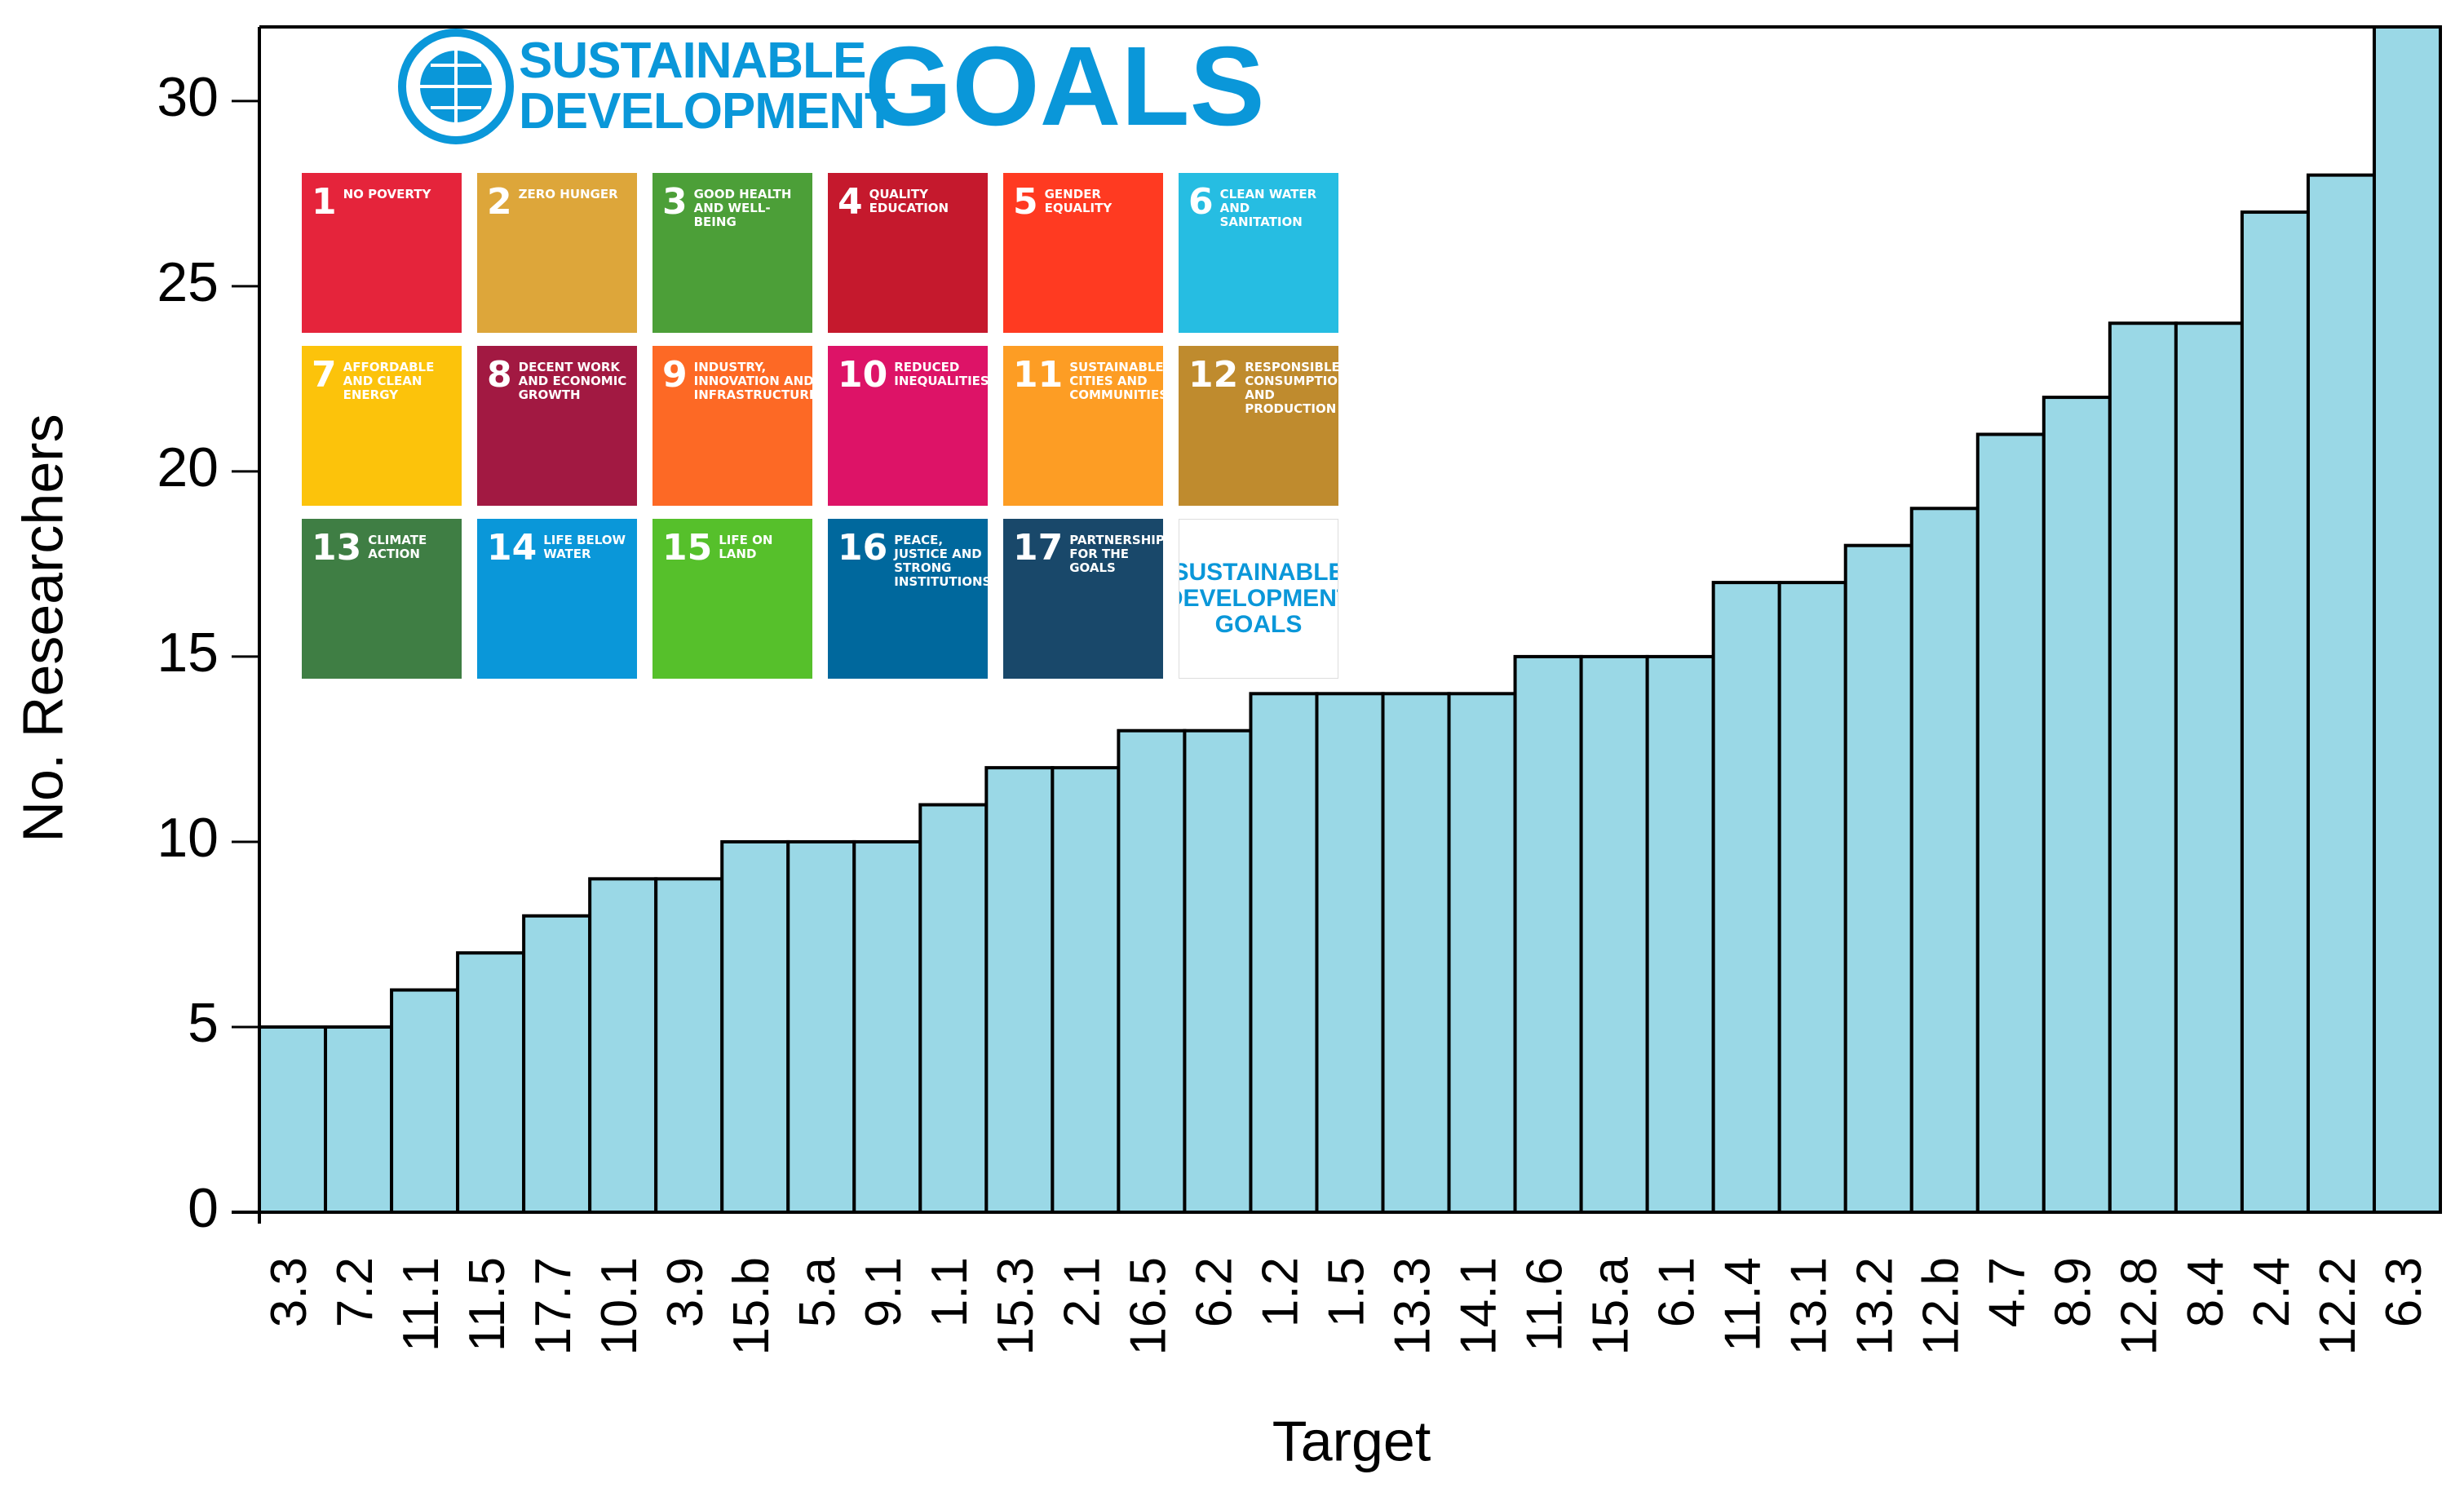  I want to click on emblem-lines, so click(456, 86).